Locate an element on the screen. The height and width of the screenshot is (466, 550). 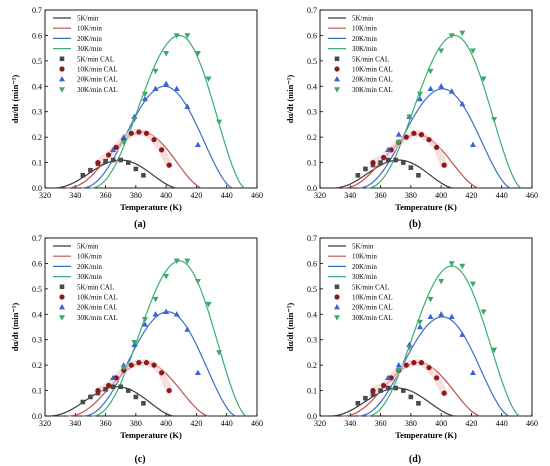
x-tick-label: 360 is located at coordinates (381, 195).